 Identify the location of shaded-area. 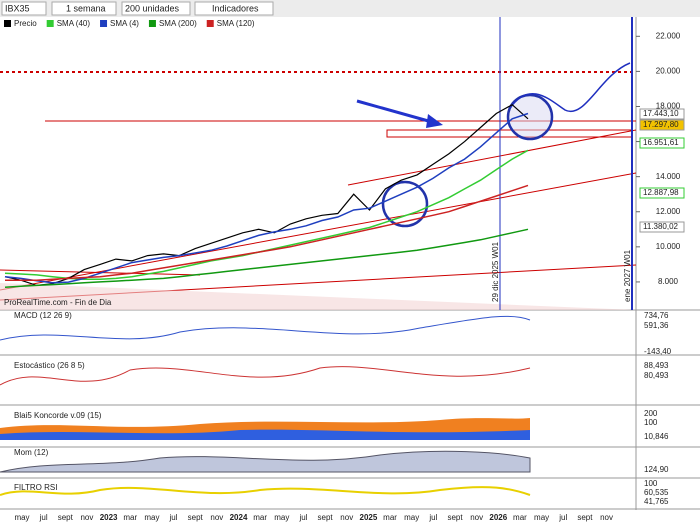
(318, 296).